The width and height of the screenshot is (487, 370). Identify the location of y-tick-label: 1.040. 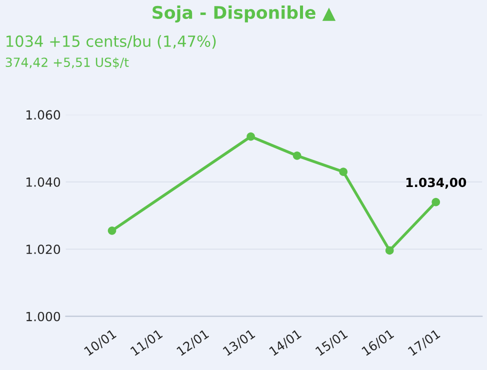
(43, 182).